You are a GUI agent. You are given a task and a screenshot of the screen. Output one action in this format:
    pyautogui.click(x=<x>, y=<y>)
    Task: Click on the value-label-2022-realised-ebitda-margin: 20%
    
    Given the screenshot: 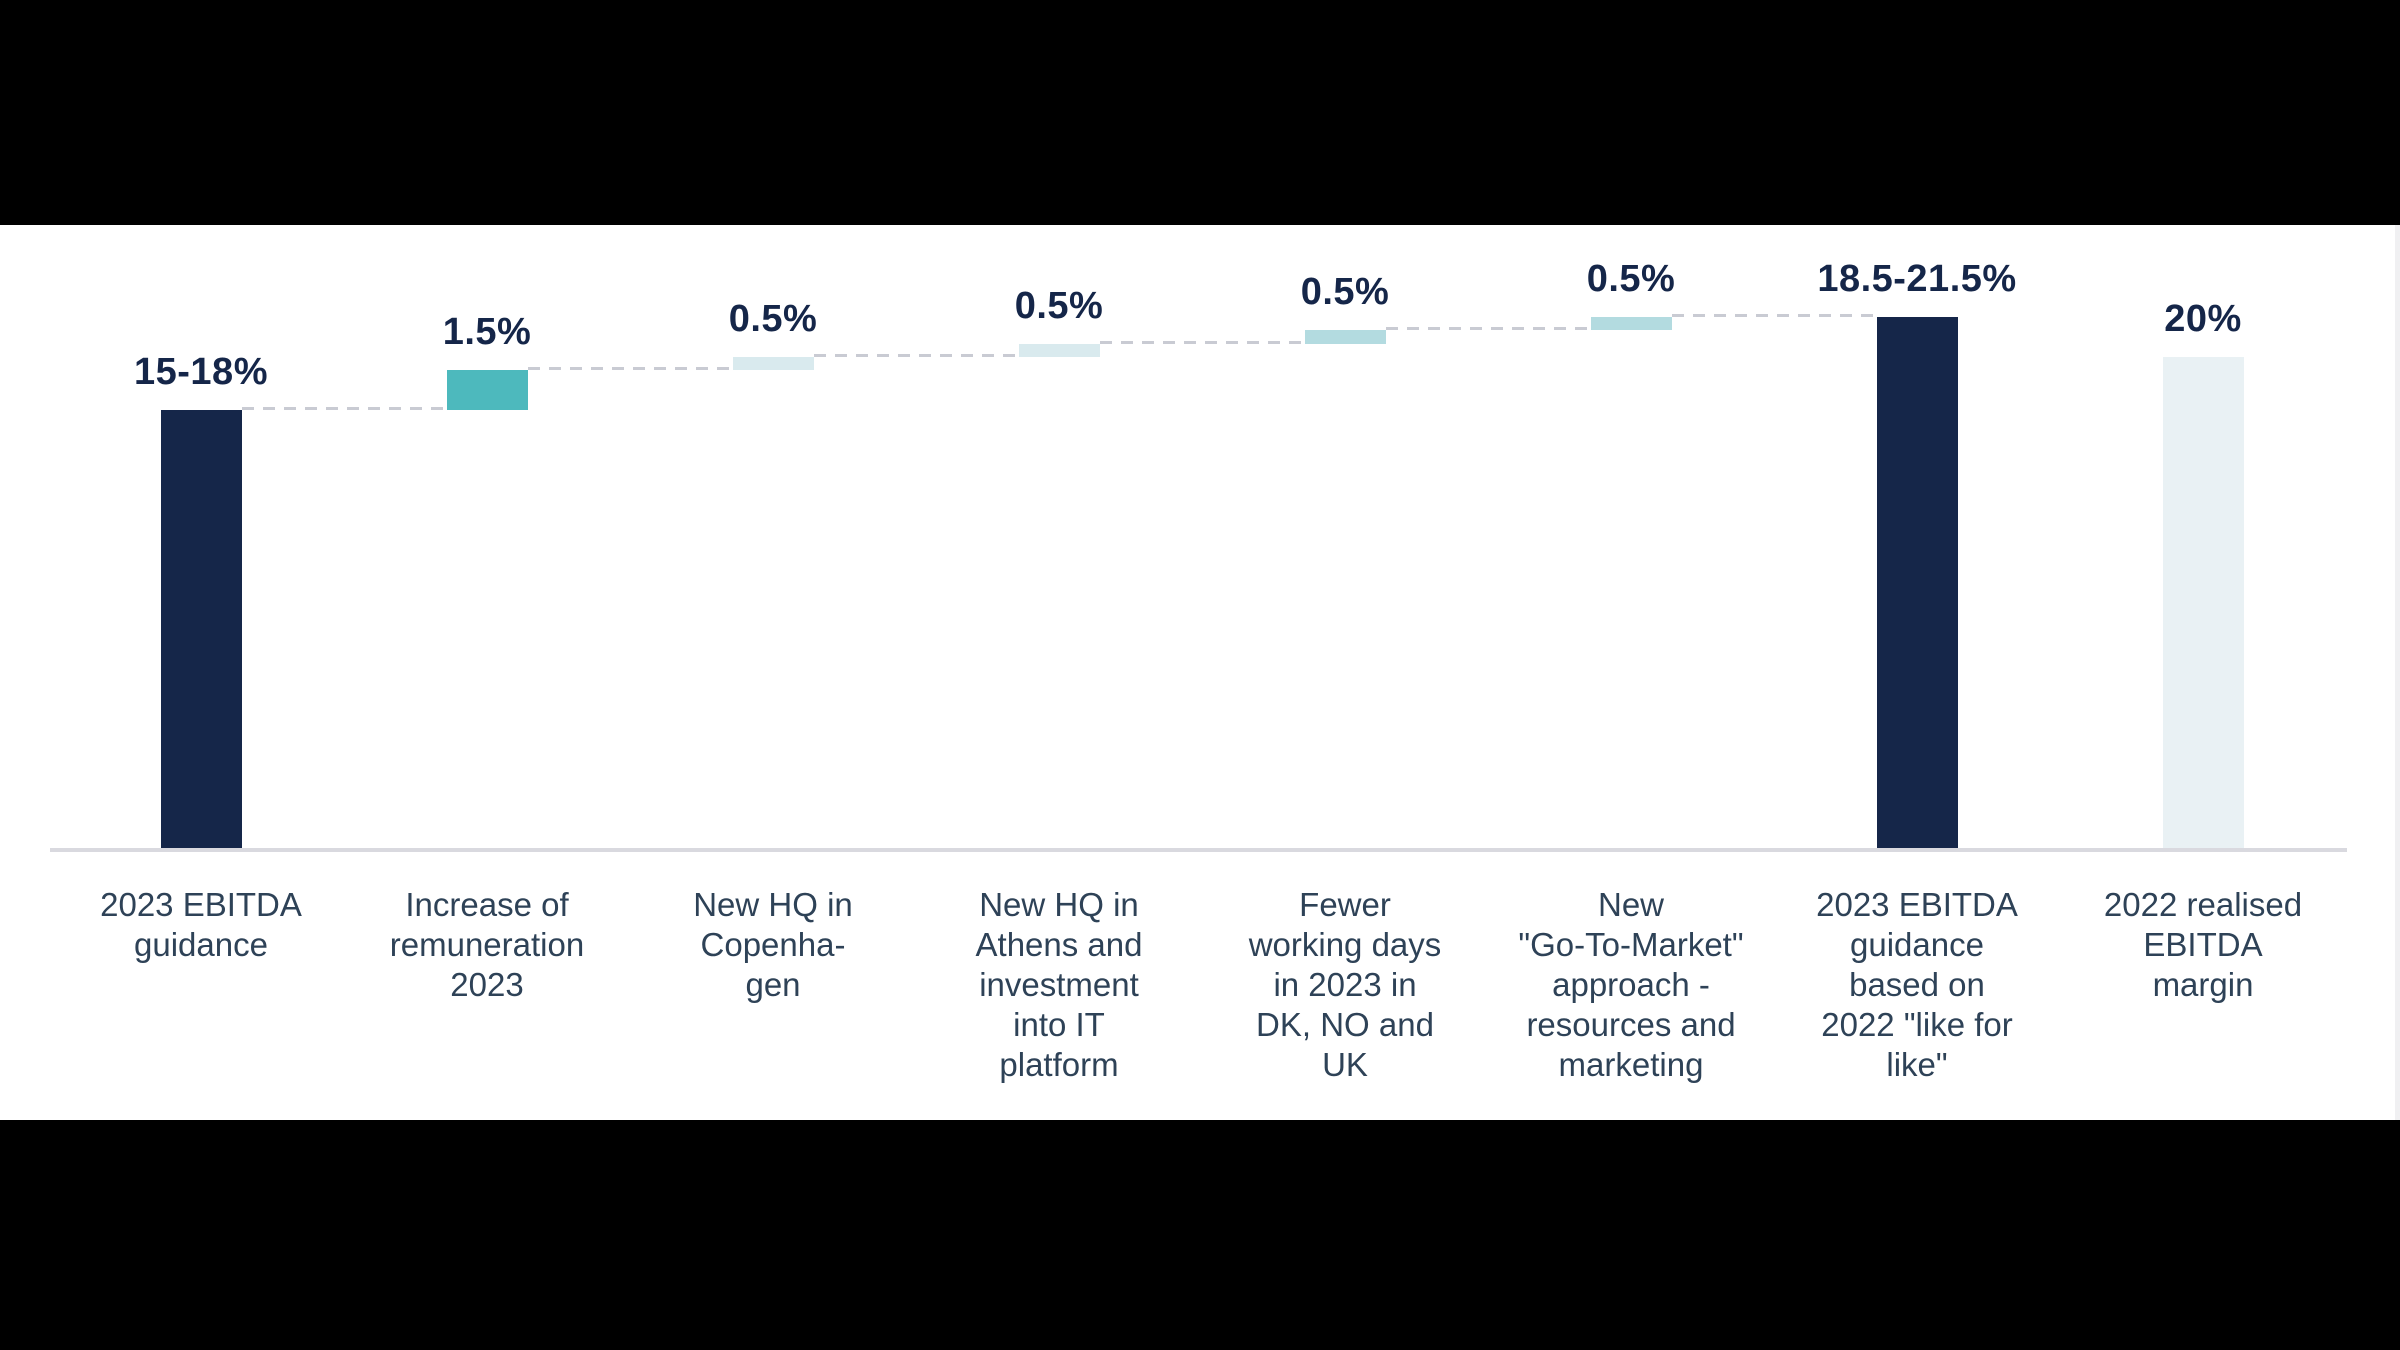 What is the action you would take?
    pyautogui.click(x=2203, y=318)
    